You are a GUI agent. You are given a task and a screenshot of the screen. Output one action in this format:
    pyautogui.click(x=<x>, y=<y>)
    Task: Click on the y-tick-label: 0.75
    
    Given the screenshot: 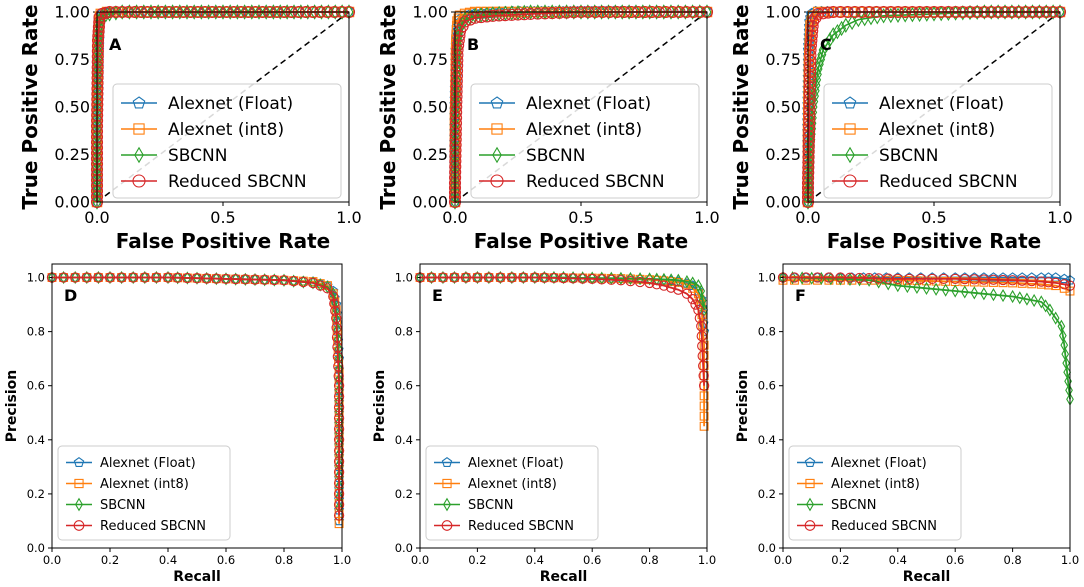 What is the action you would take?
    pyautogui.click(x=430, y=59)
    